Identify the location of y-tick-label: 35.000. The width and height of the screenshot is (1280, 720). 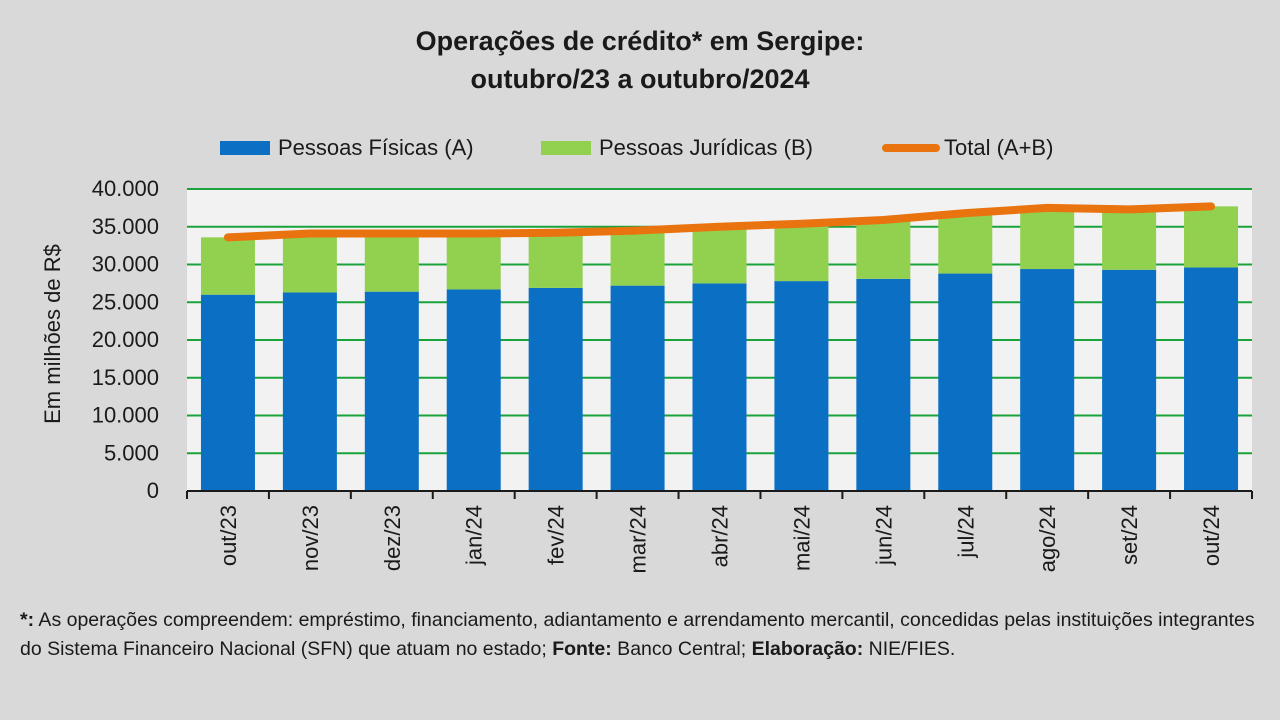
(125, 226).